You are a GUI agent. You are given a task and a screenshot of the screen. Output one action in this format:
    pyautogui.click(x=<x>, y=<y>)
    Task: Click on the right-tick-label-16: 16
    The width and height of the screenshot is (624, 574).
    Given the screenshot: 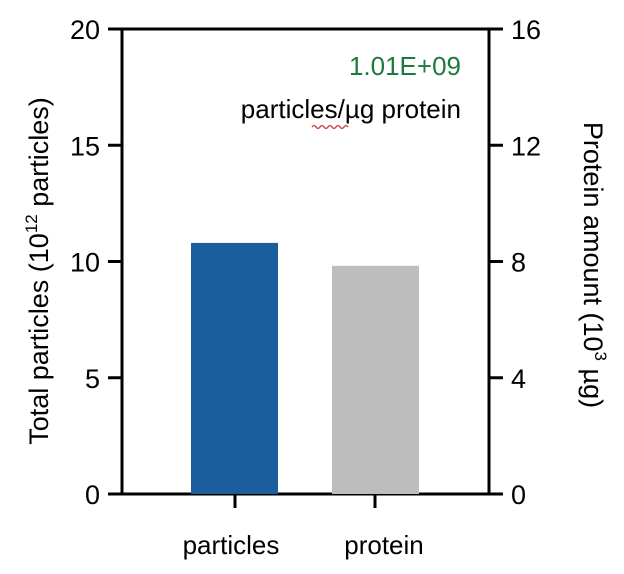 What is the action you would take?
    pyautogui.click(x=526, y=30)
    